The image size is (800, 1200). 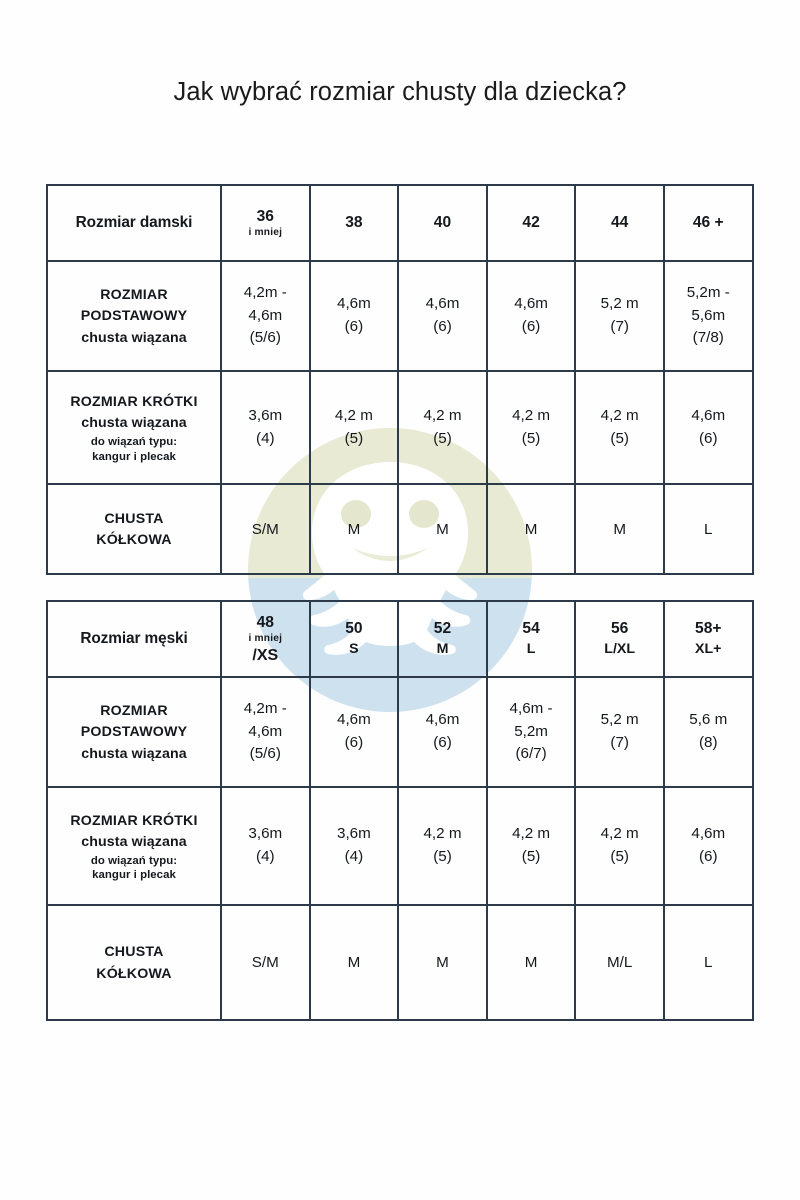 What do you see at coordinates (531, 629) in the screenshot?
I see `size-main: 54` at bounding box center [531, 629].